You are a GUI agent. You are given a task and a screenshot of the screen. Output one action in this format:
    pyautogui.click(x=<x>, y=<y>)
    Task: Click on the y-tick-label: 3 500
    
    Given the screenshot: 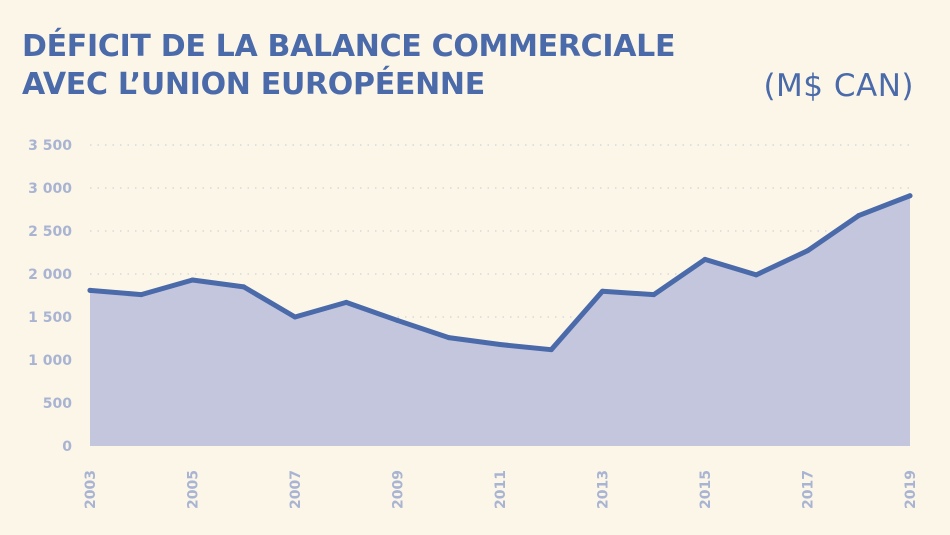 What is the action you would take?
    pyautogui.click(x=50, y=146)
    